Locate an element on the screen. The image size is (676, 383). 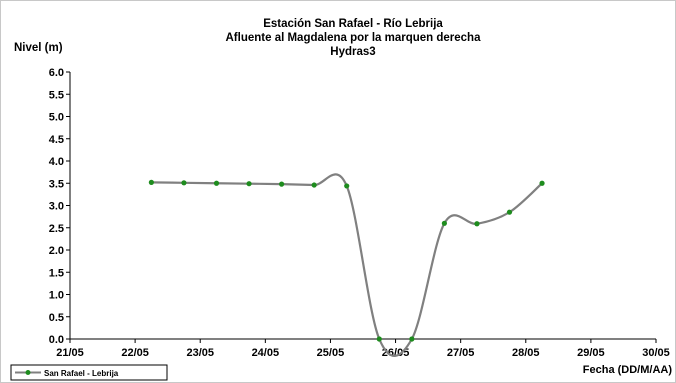
x-tick-label: 23/05 is located at coordinates (200, 353).